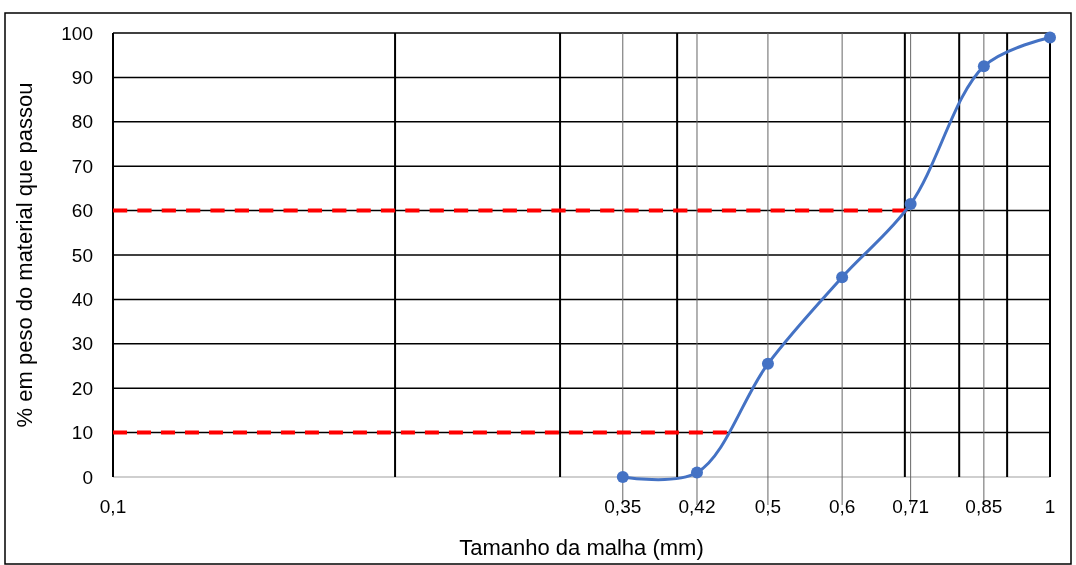  Describe the element at coordinates (82, 433) in the screenshot. I see `y-tick-label: 10` at that location.